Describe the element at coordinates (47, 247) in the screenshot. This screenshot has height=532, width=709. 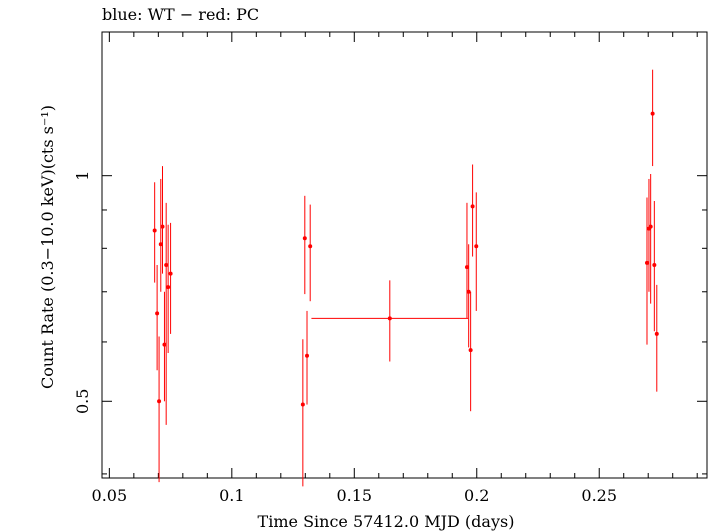
I see `y-axis-label: Count Rate (0.3−10.0 keV)(cts s⁻¹)` at that location.